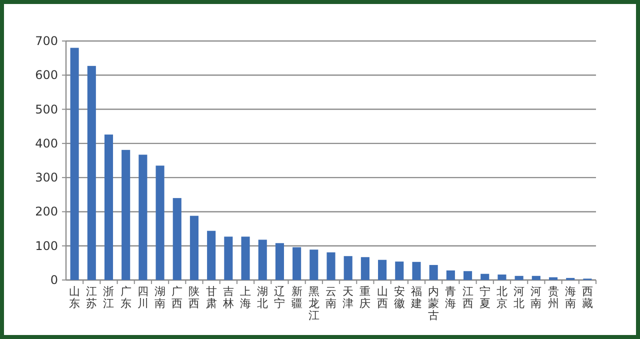 Image resolution: width=640 pixels, height=339 pixels. What do you see at coordinates (502, 297) in the screenshot?
I see `x-tick-label: 北京` at bounding box center [502, 297].